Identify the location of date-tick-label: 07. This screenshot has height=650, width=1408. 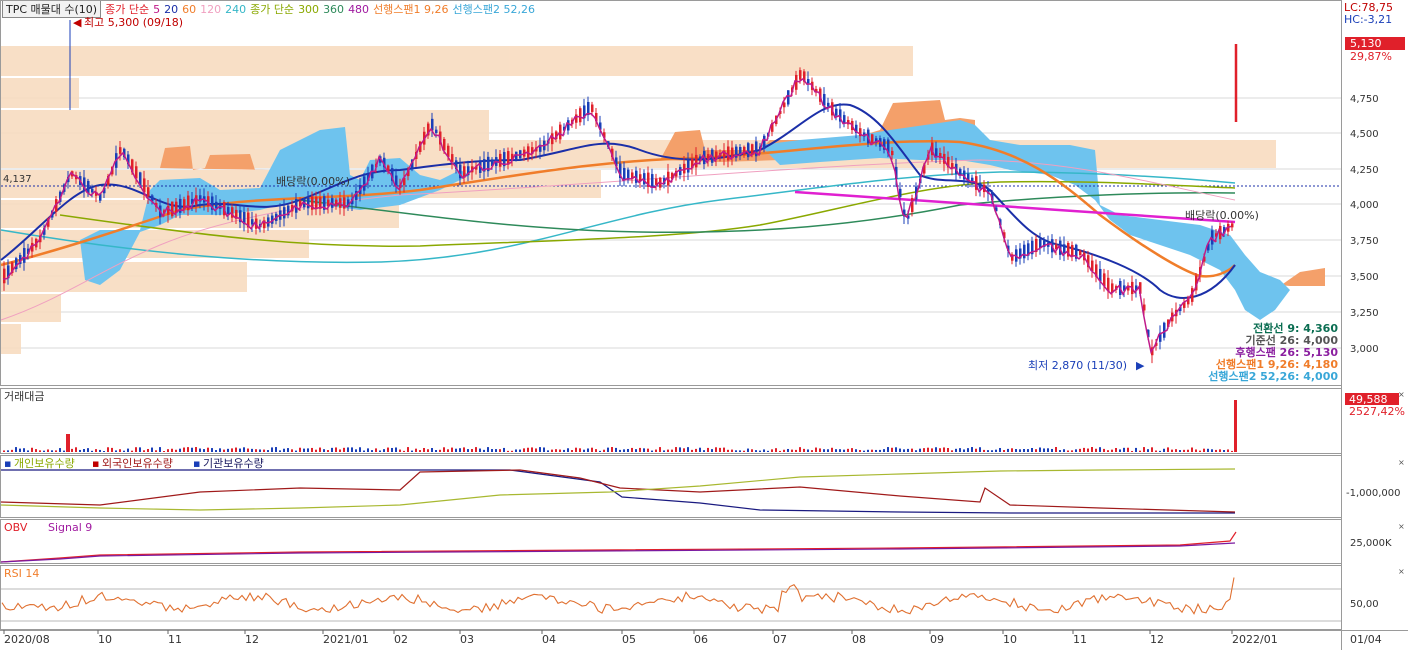
(780, 639).